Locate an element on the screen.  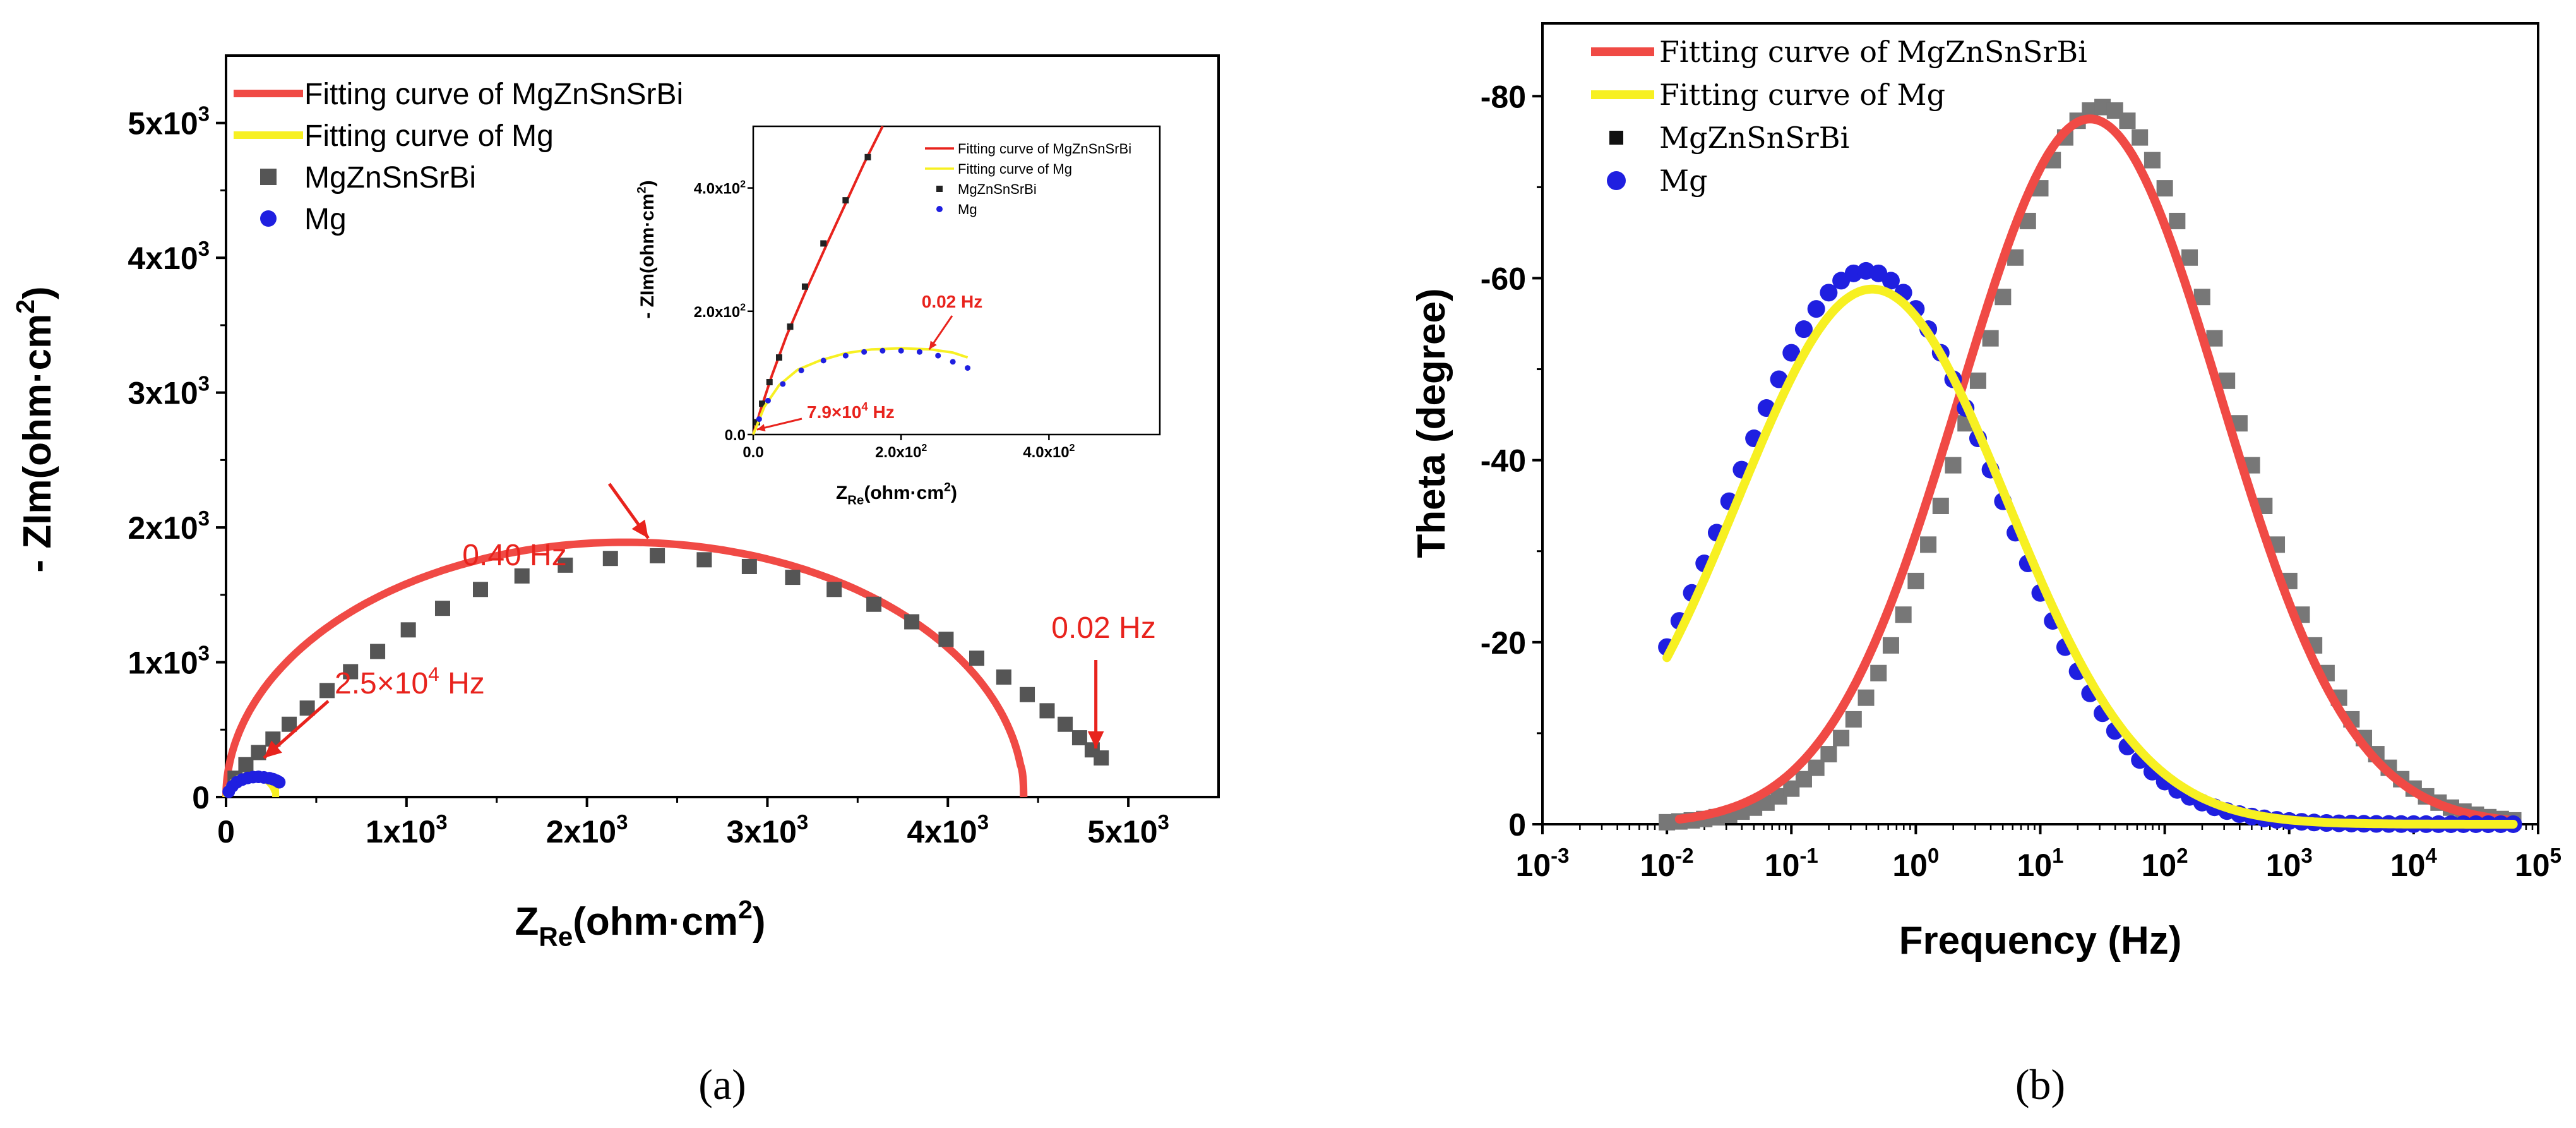
x-tick-label: 10⁵ is located at coordinates (2538, 863).